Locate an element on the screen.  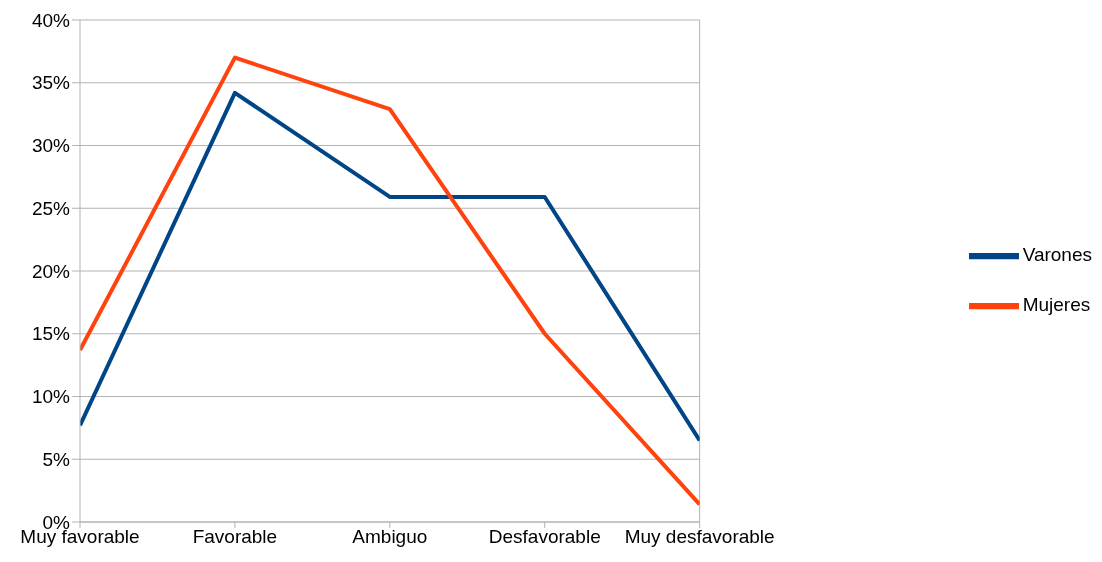
legend-label: Varones is located at coordinates (1057, 255).